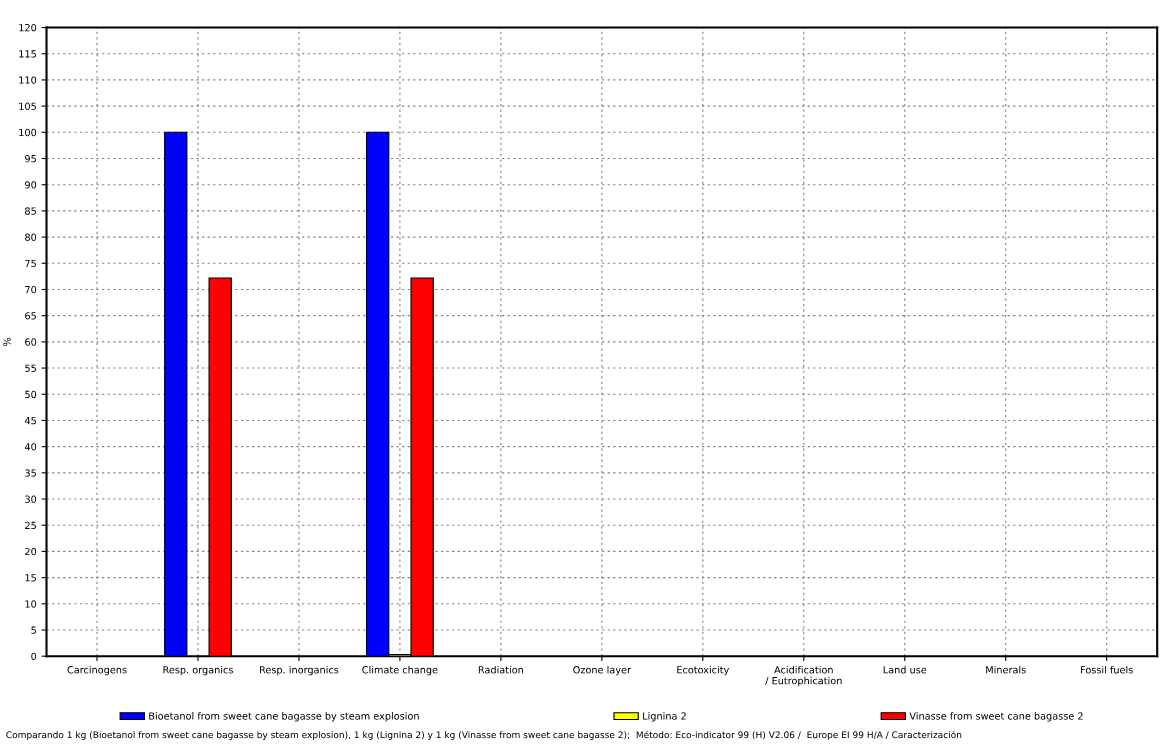 Image resolution: width=1163 pixels, height=744 pixels. I want to click on x-tick-label: Climate change, so click(400, 670).